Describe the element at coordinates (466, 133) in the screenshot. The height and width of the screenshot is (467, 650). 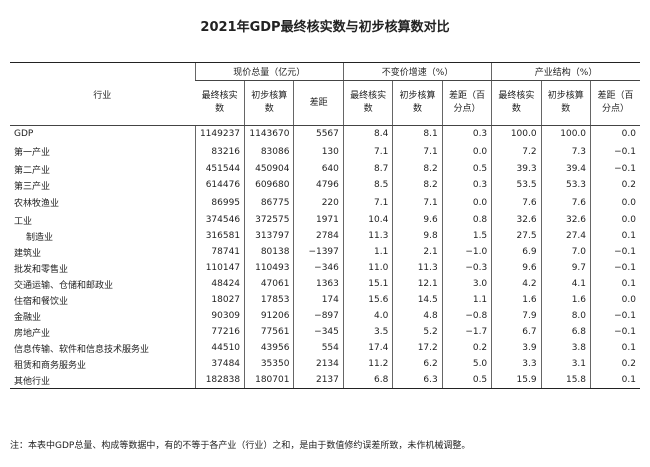
I see `cell: 0.3` at that location.